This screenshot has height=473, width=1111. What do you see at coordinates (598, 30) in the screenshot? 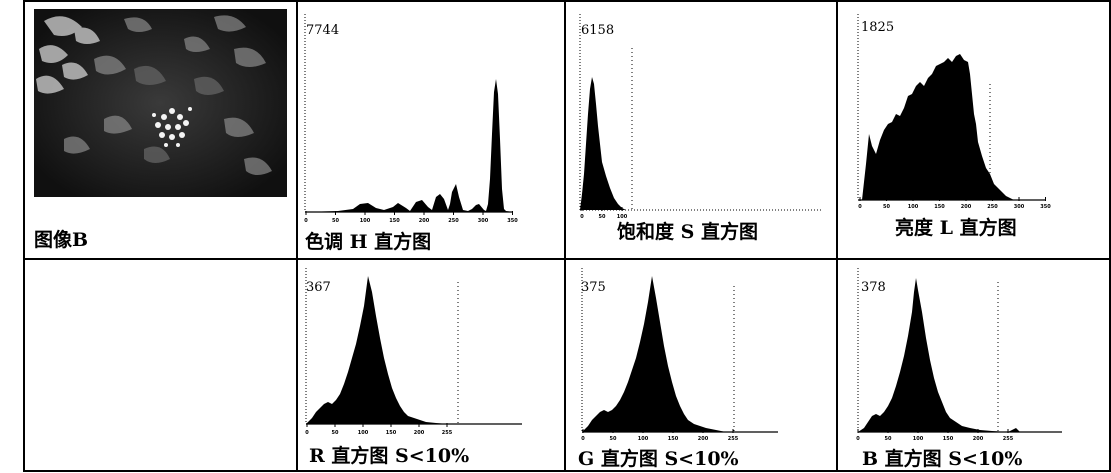
I see `saturation-peak-label: 6158` at bounding box center [598, 30].